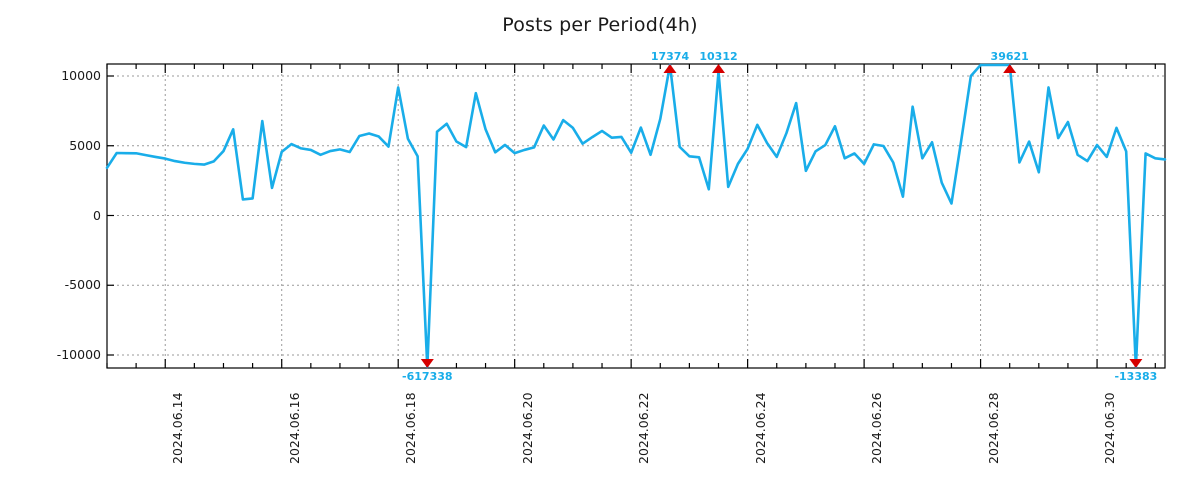 This screenshot has width=1200, height=500. What do you see at coordinates (411, 428) in the screenshot?
I see `x-axis-tick-label: 2024.06.18` at bounding box center [411, 428].